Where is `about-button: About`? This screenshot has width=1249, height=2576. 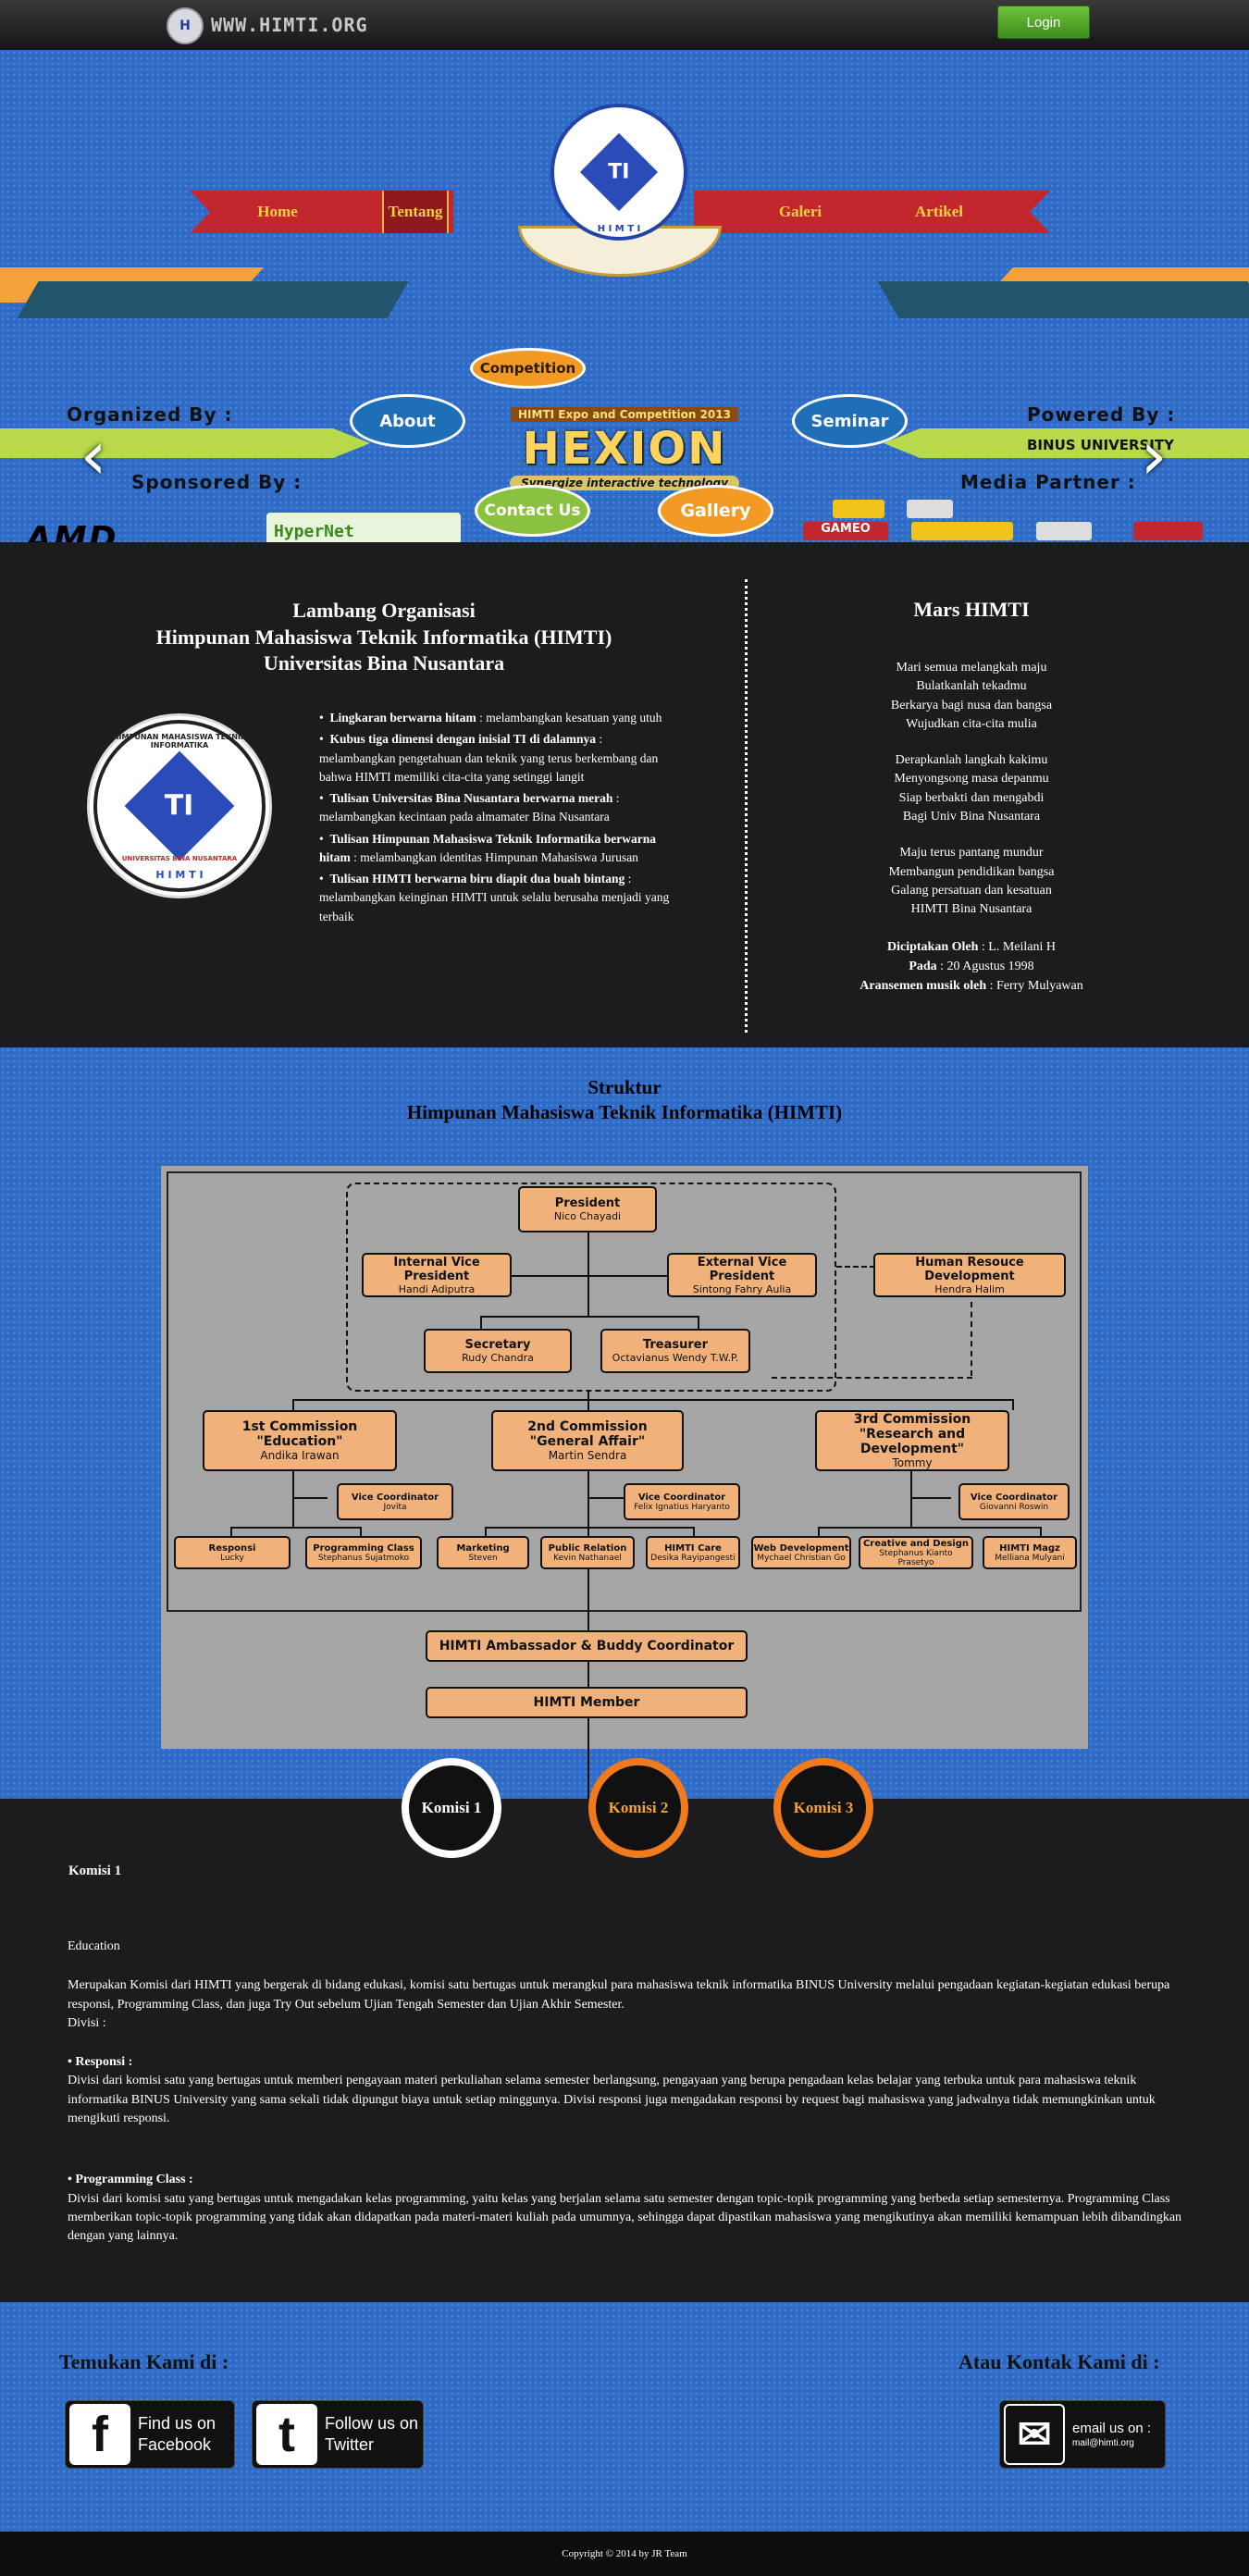
about-button: About is located at coordinates (408, 421).